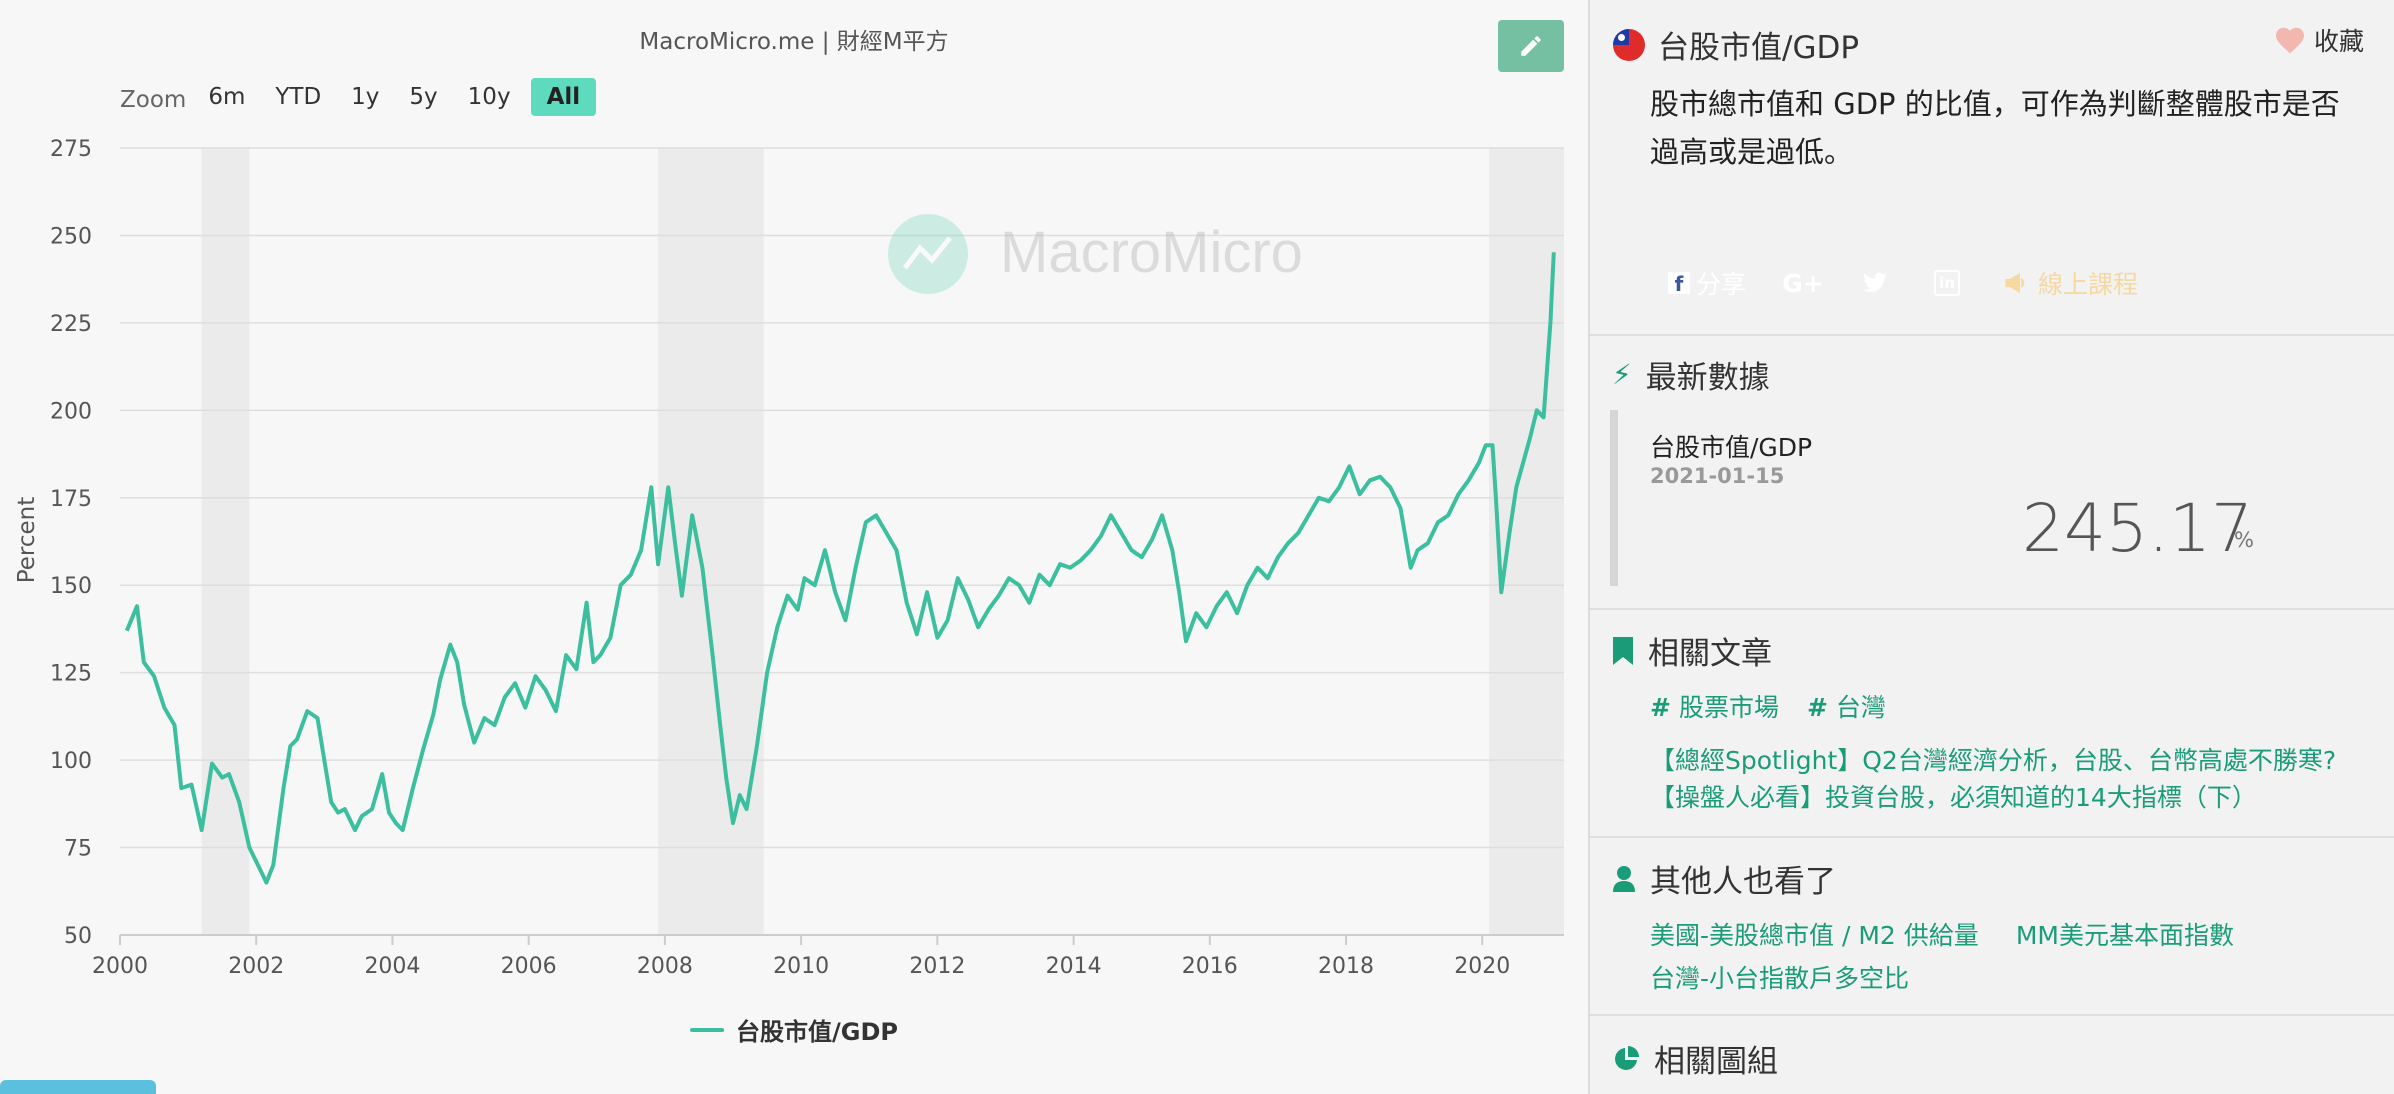 The height and width of the screenshot is (1094, 2394). Describe the element at coordinates (707, 1029) in the screenshot. I see `legend-swatch` at that location.